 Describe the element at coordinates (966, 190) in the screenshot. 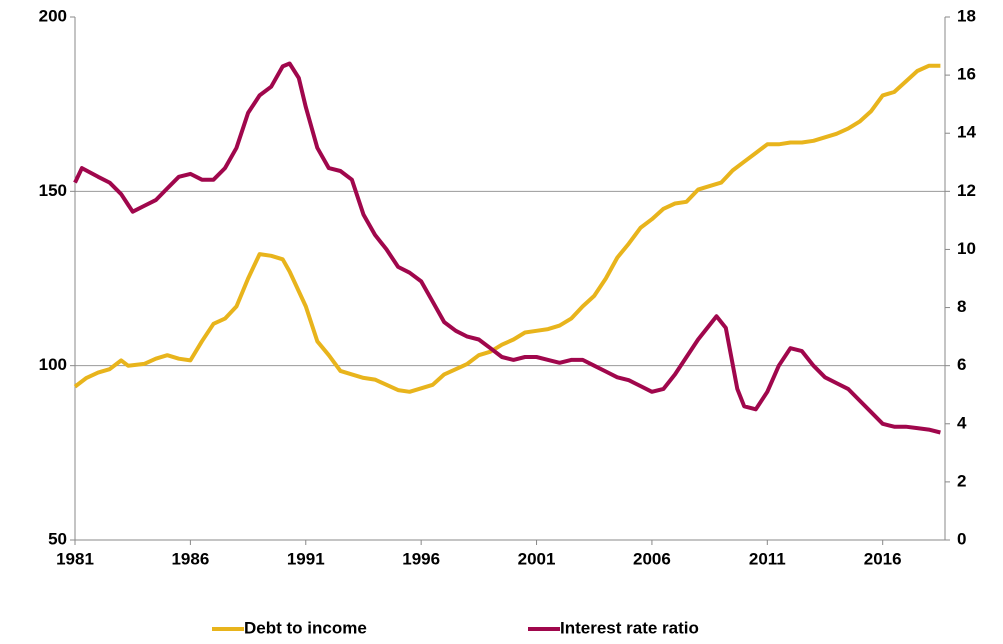

I see `y2-tick-label: 12` at that location.